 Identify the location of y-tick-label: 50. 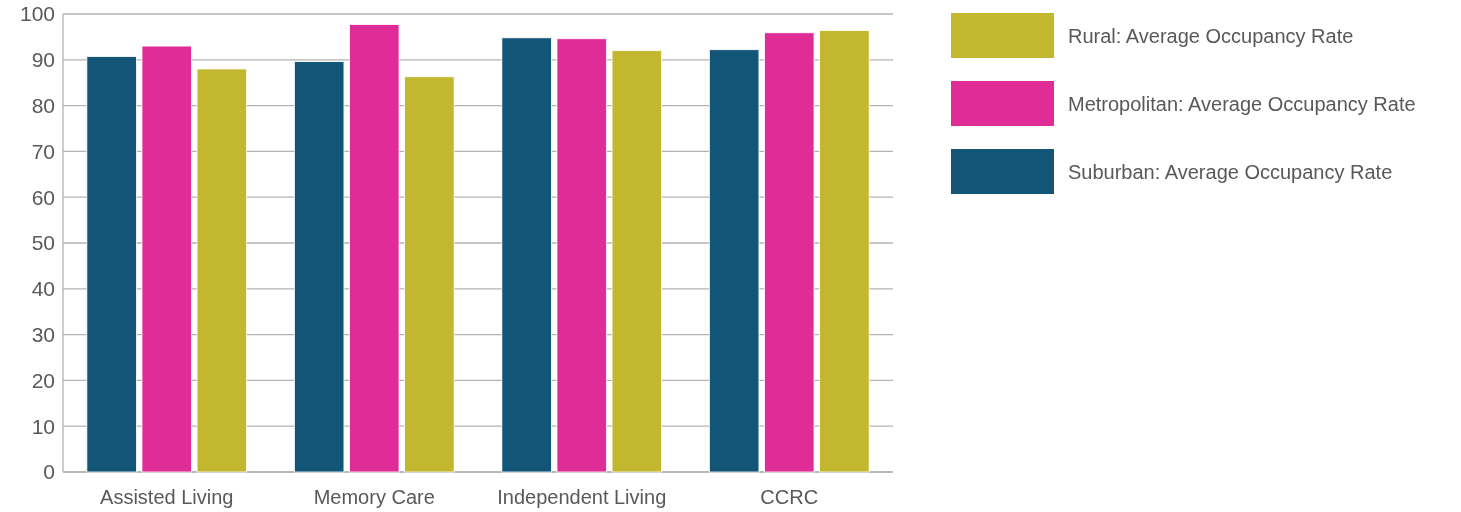
(43, 243).